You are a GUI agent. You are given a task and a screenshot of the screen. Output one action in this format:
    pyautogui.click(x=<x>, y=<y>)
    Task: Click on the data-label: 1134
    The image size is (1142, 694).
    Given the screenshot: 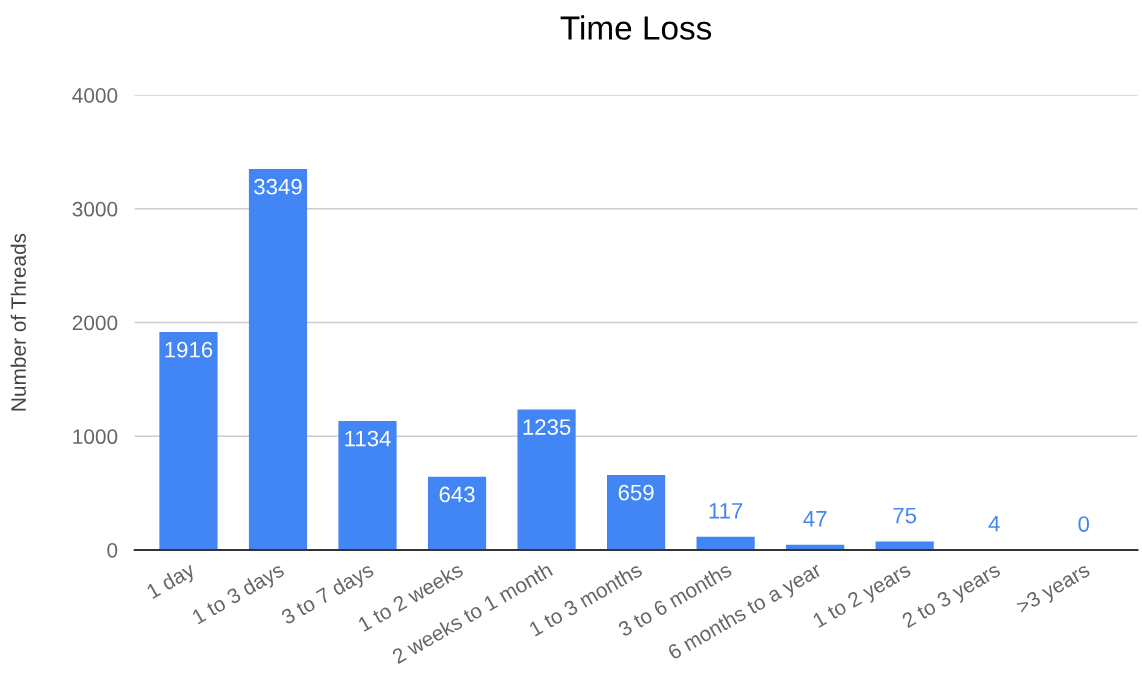 What is the action you would take?
    pyautogui.click(x=368, y=438)
    